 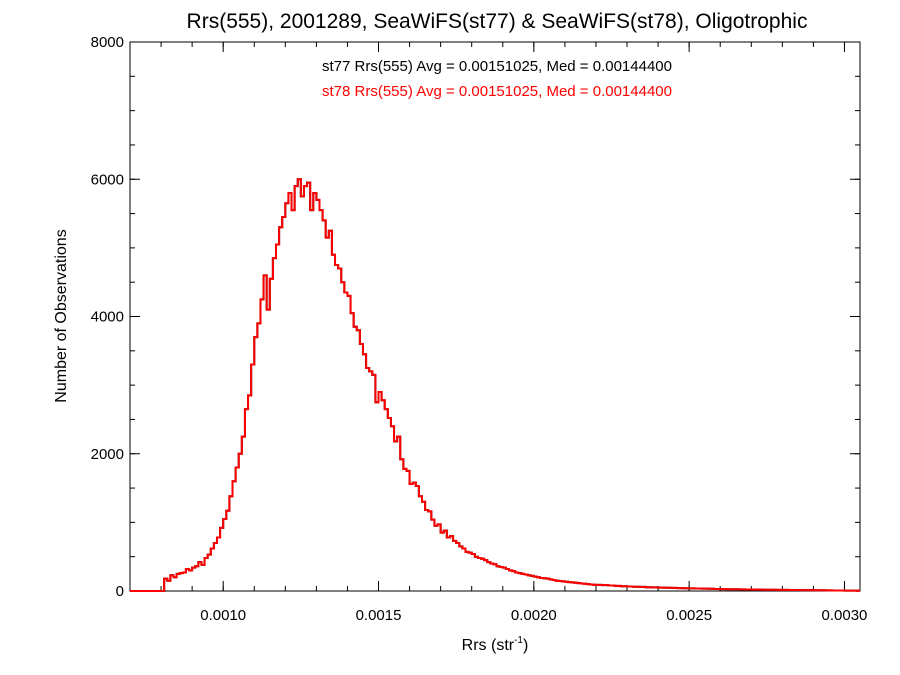 I want to click on x-tick-label: 0.0025, so click(x=689, y=615).